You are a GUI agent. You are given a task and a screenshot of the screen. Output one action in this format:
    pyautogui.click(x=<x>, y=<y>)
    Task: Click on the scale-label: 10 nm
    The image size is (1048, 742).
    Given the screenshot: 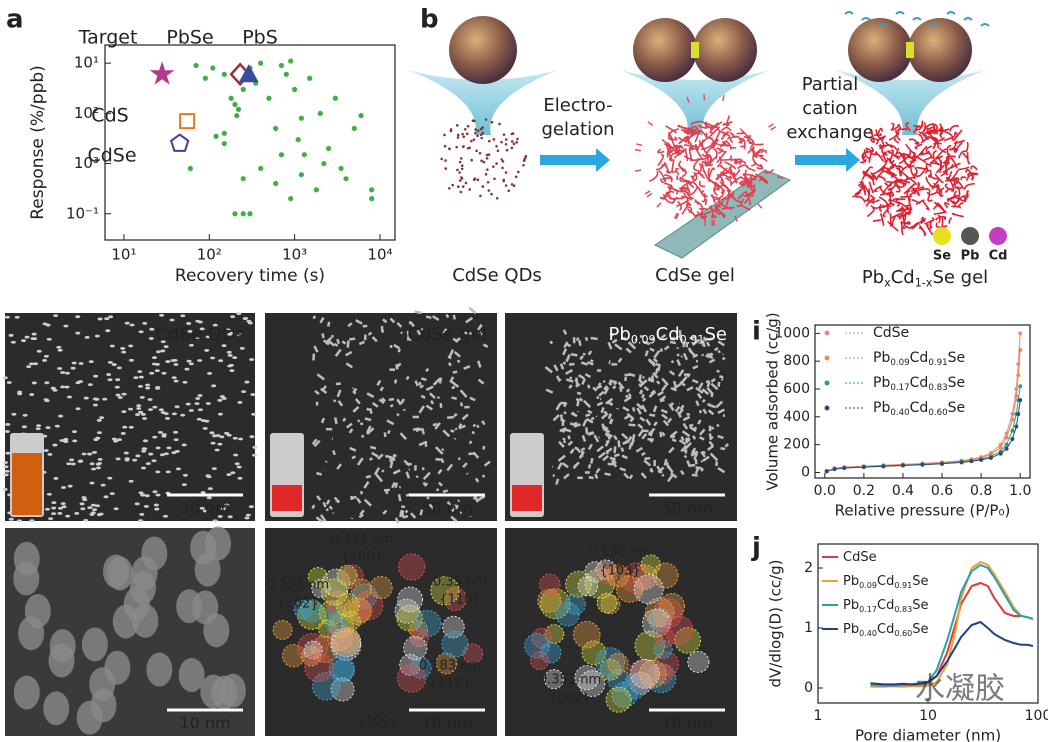 What is the action you would take?
    pyautogui.click(x=686, y=723)
    